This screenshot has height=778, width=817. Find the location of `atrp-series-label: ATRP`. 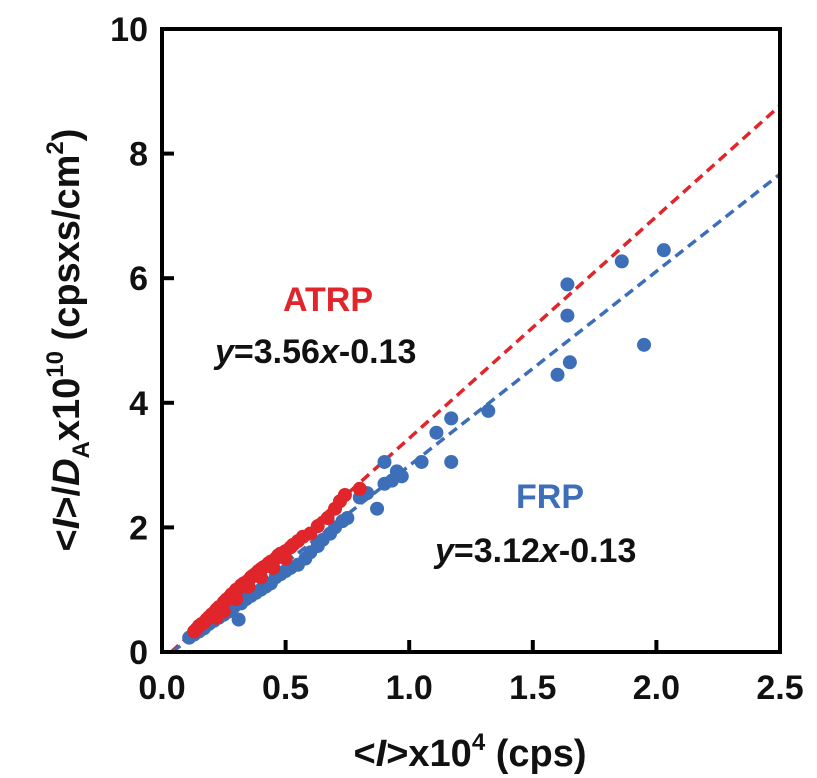

atrp-series-label: ATRP is located at coordinates (328, 300).